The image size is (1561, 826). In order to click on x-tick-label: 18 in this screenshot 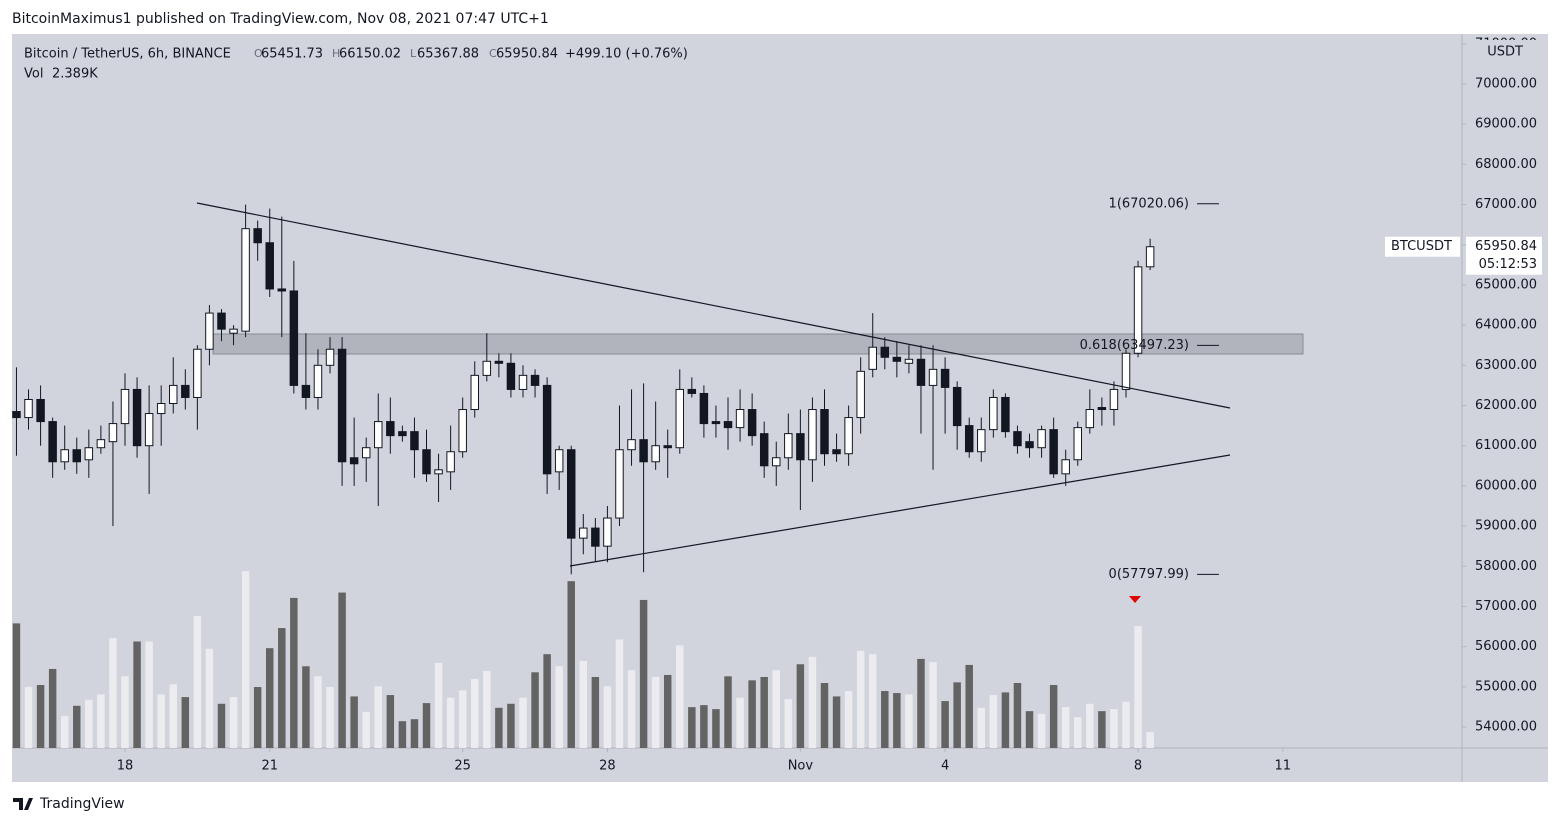, I will do `click(125, 766)`.